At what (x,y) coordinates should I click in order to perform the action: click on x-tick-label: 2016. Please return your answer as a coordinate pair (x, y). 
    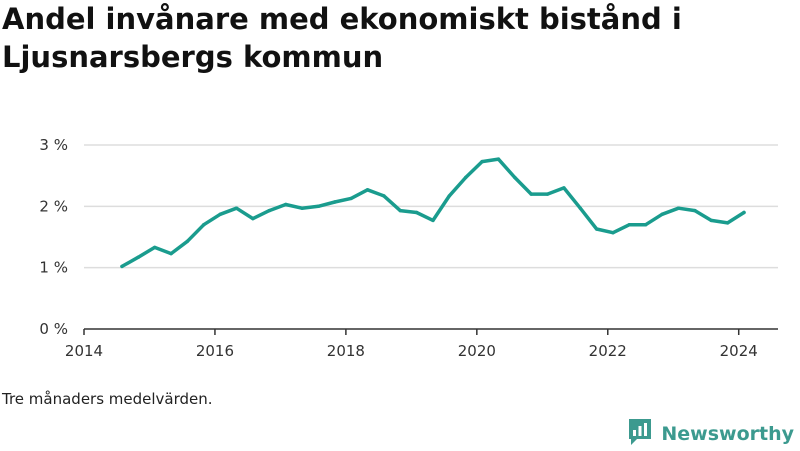
    Looking at the image, I should click on (215, 351).